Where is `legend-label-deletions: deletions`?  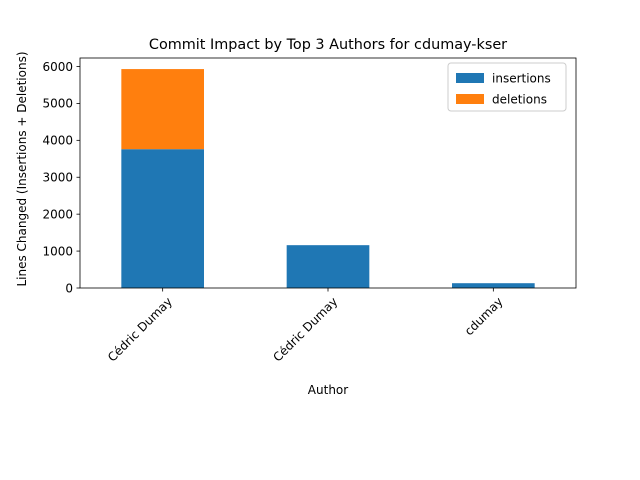 legend-label-deletions: deletions is located at coordinates (519, 100).